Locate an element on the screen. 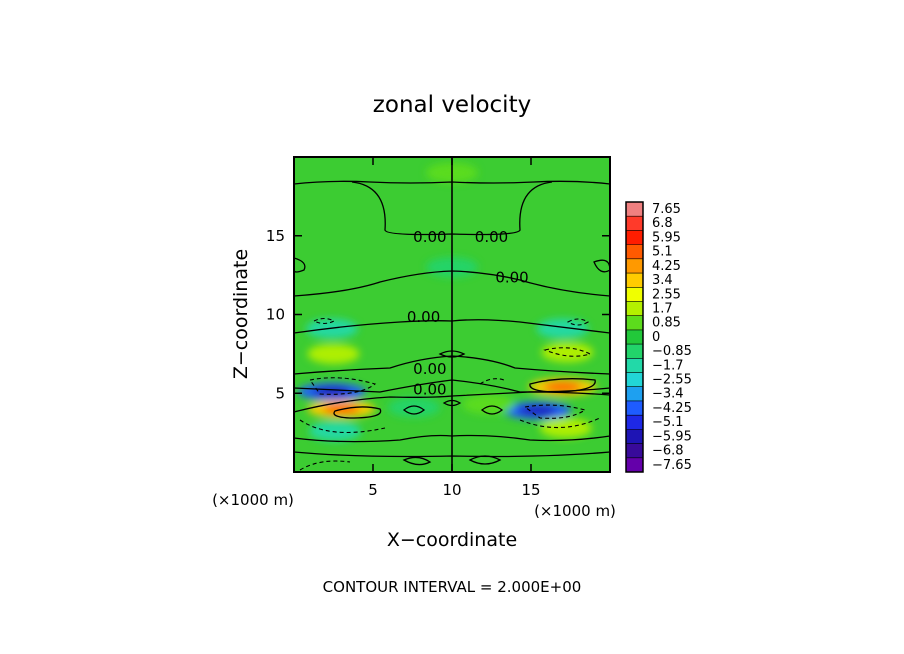 Image resolution: width=904 pixels, height=654 pixels. colorbar-level-label: 7.65 is located at coordinates (666, 209).